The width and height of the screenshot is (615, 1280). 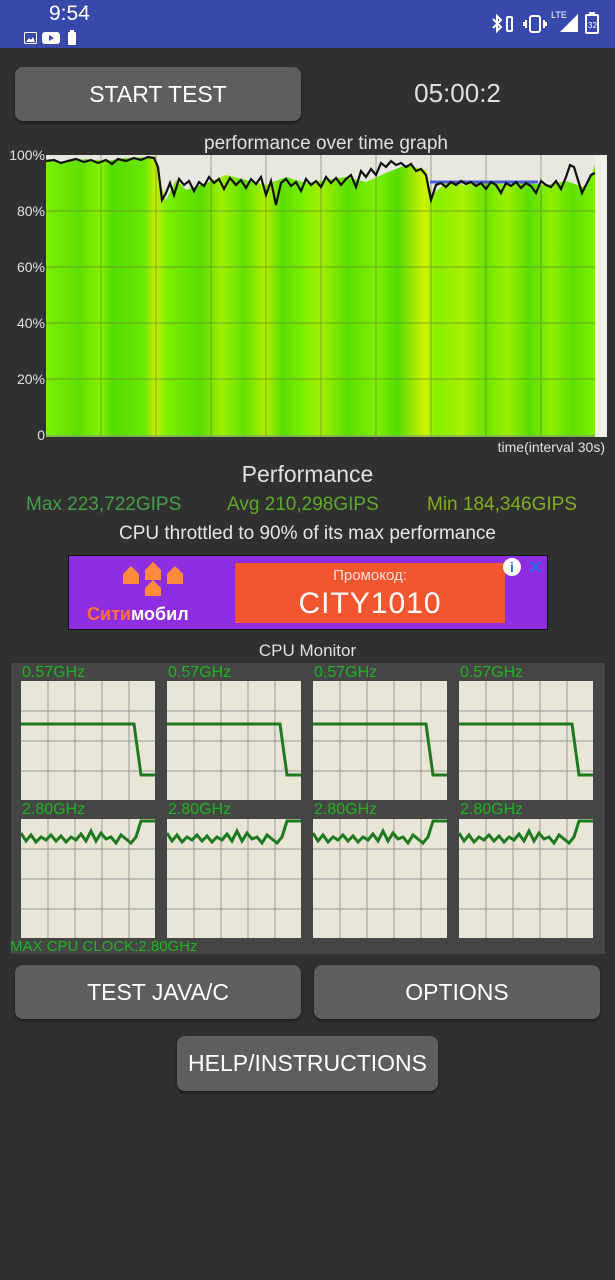 I want to click on core-freq-3: 0.57GHz, so click(x=346, y=672).